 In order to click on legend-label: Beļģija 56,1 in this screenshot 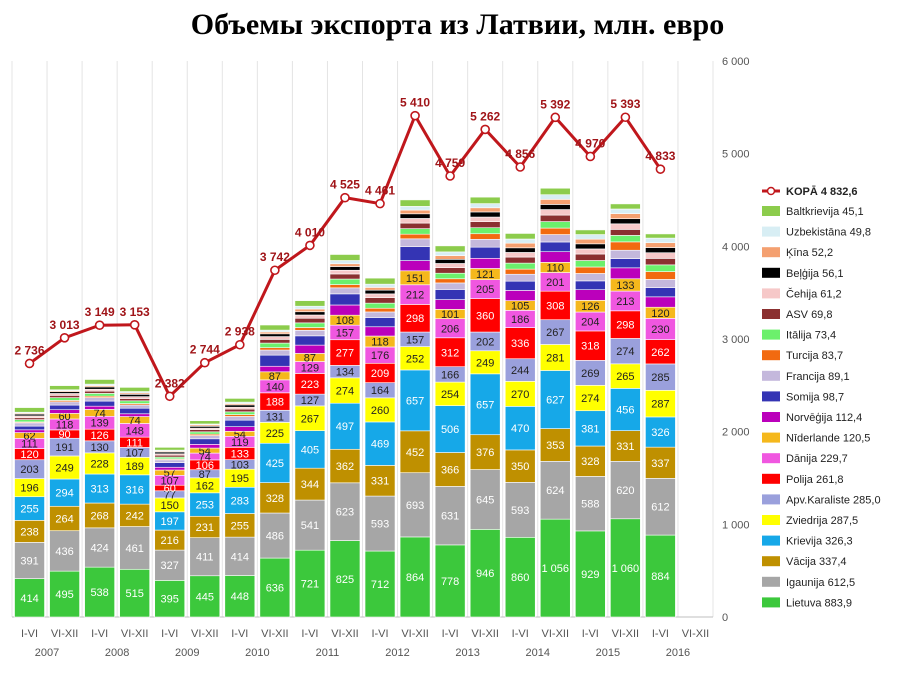, I will do `click(815, 273)`.